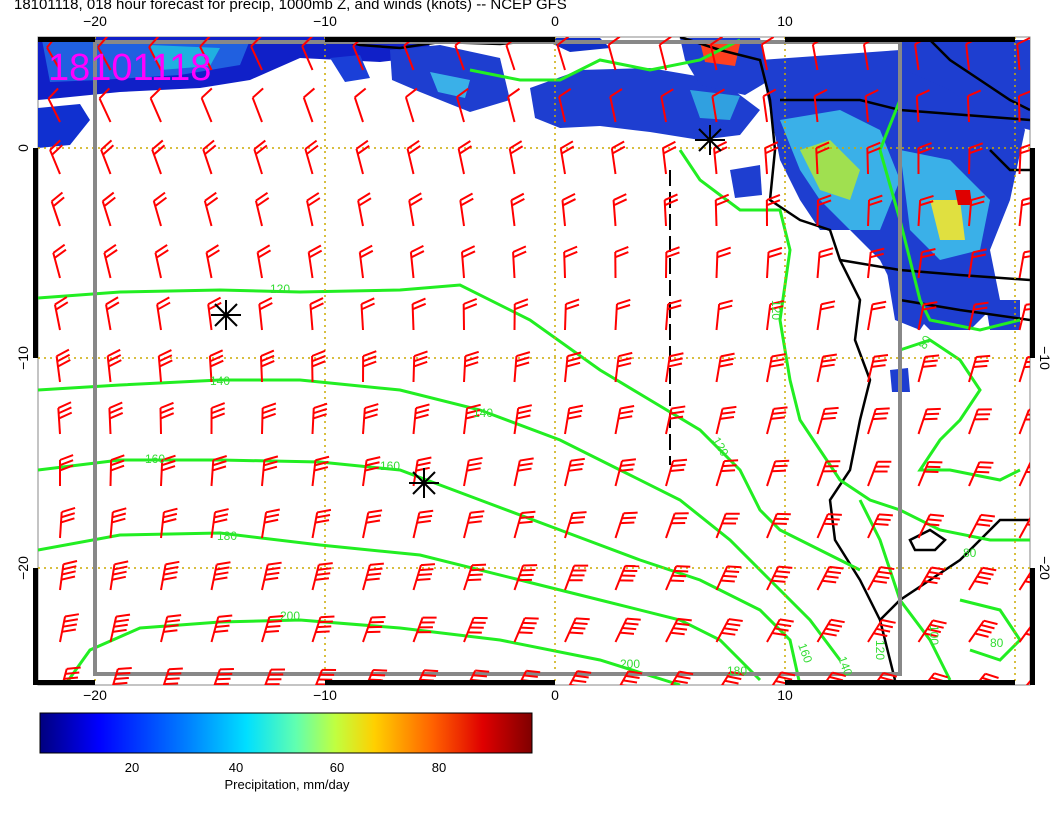 This screenshot has height=816, width=1056. Describe the element at coordinates (337, 767) in the screenshot. I see `colorbar-tick: 60` at that location.